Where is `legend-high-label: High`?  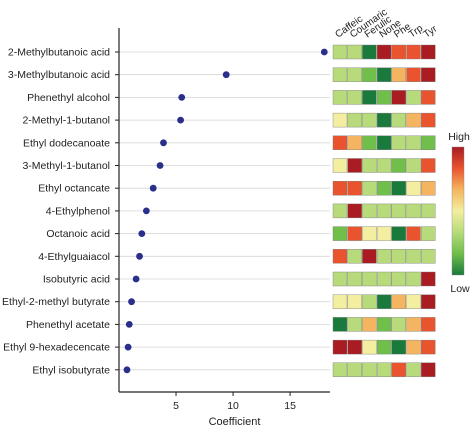
legend-high-label: High is located at coordinates (459, 137).